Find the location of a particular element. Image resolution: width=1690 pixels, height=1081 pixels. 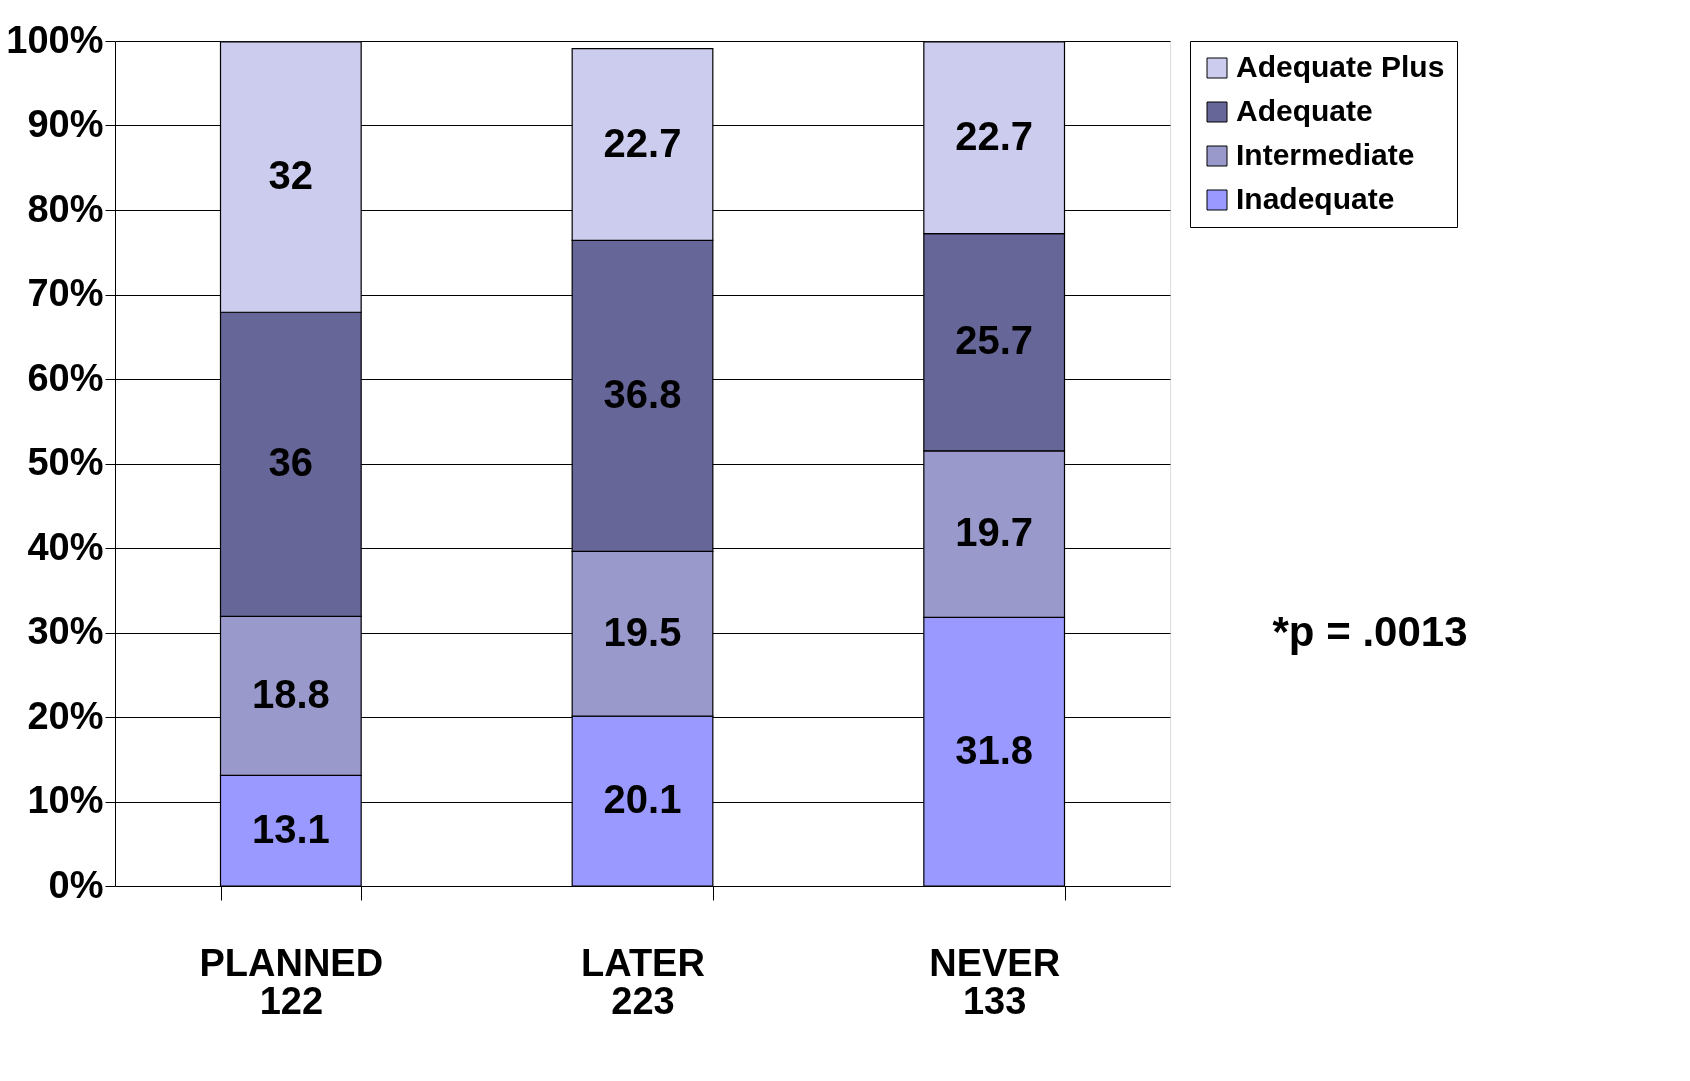

data-label: 36.8 is located at coordinates (642, 393).